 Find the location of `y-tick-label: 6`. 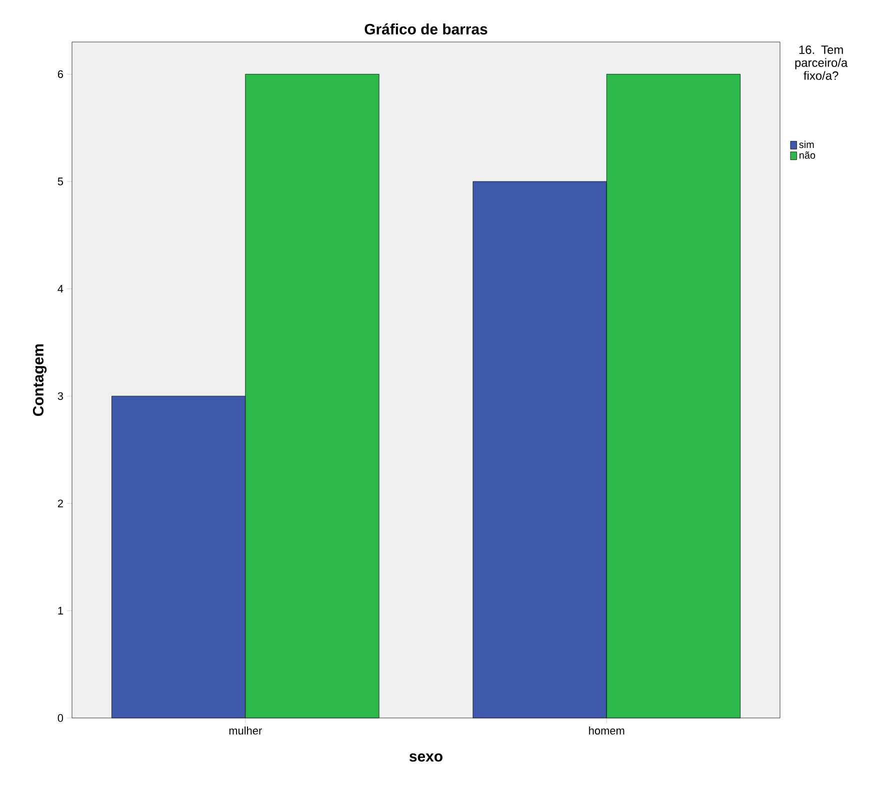

y-tick-label: 6 is located at coordinates (60, 74).